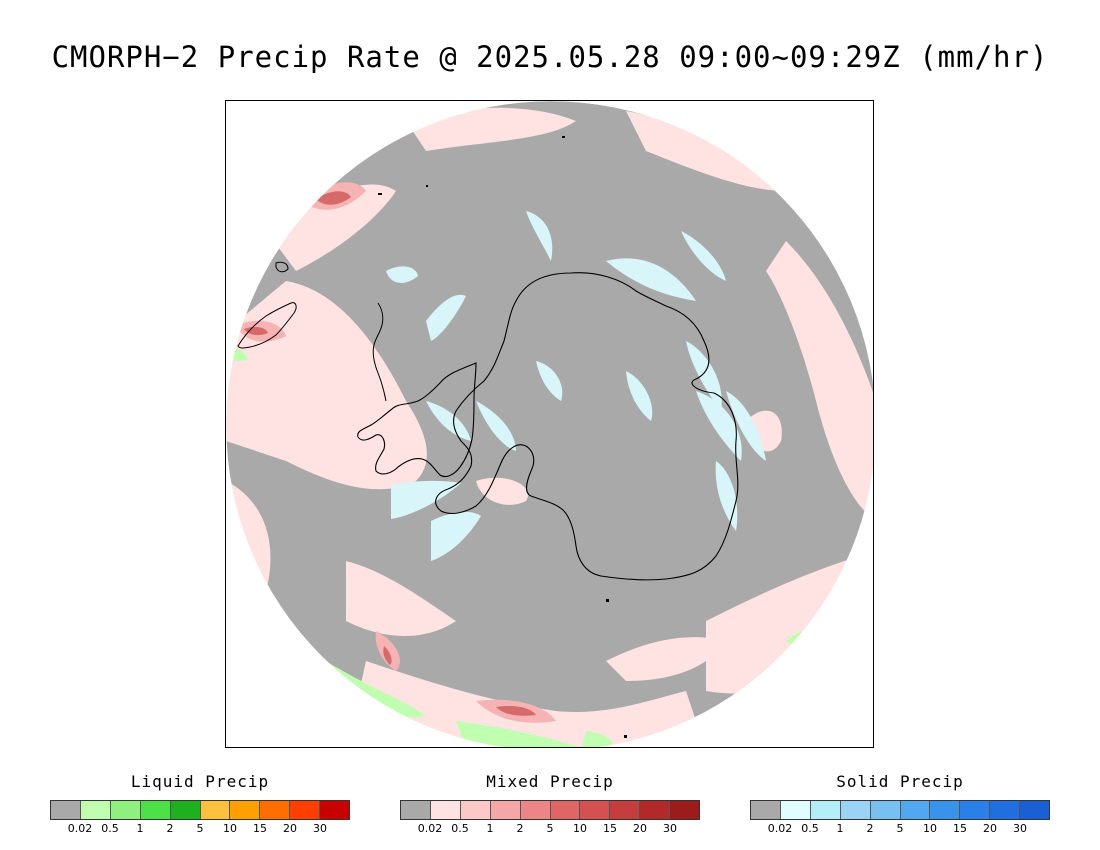  Describe the element at coordinates (200, 781) in the screenshot. I see `legend-liquid-title: Liquid Precip` at that location.